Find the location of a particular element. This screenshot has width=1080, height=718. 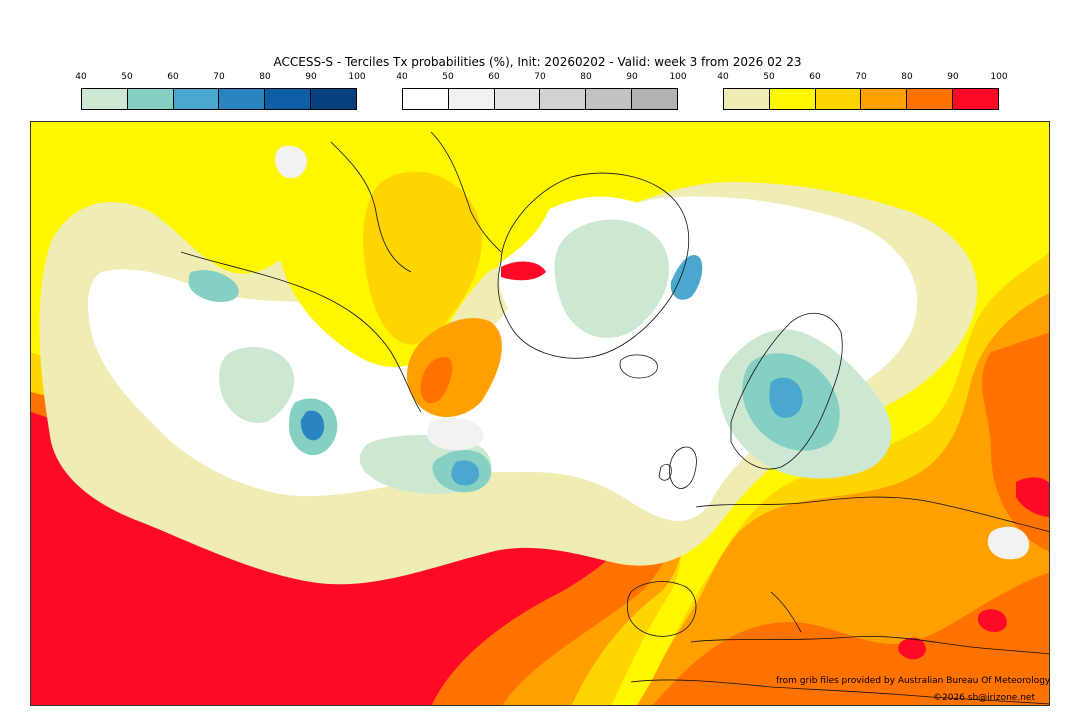

legend-above-normal: 40 50 60 70 80 90 100 is located at coordinates (862, 92).